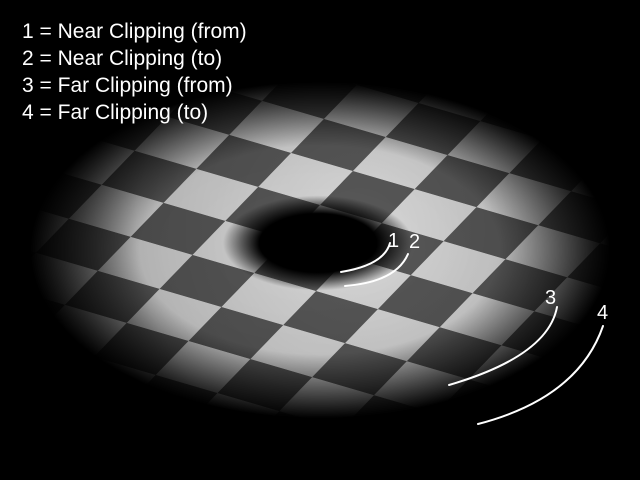 Image resolution: width=640 pixels, height=480 pixels. Describe the element at coordinates (550, 298) in the screenshot. I see `far-from-label: 3` at that location.